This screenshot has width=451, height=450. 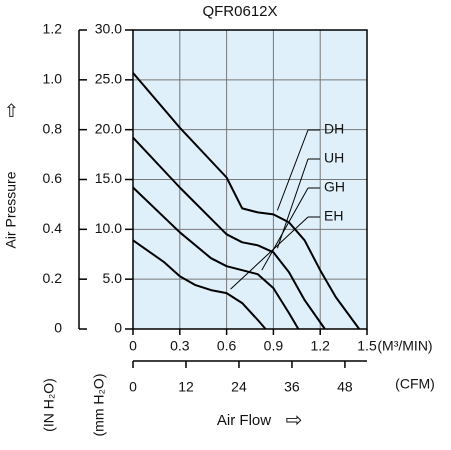 What do you see at coordinates (99, 405) in the screenshot?
I see `y-unit: (mm H₂O)` at bounding box center [99, 405].